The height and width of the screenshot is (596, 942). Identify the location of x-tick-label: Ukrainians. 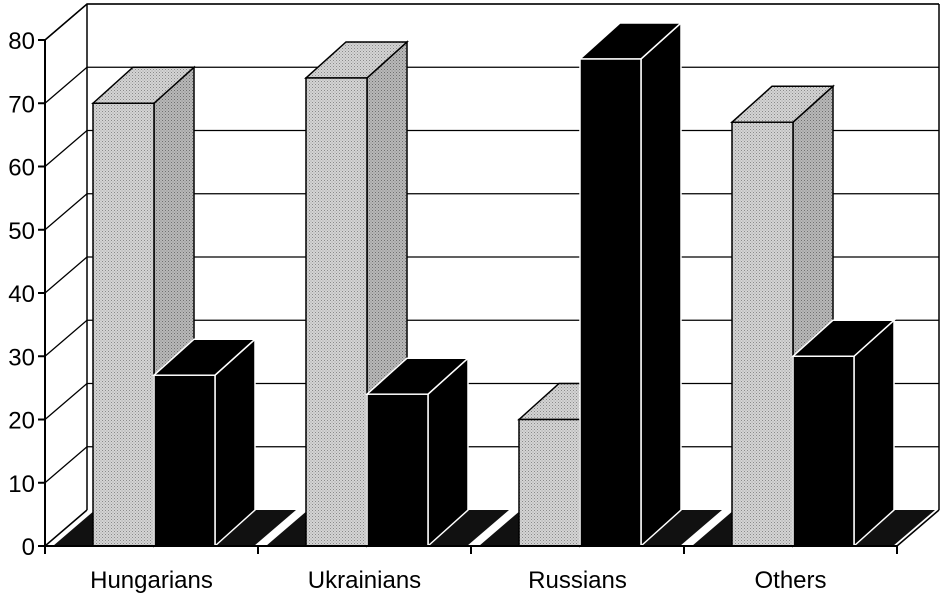
(364, 580).